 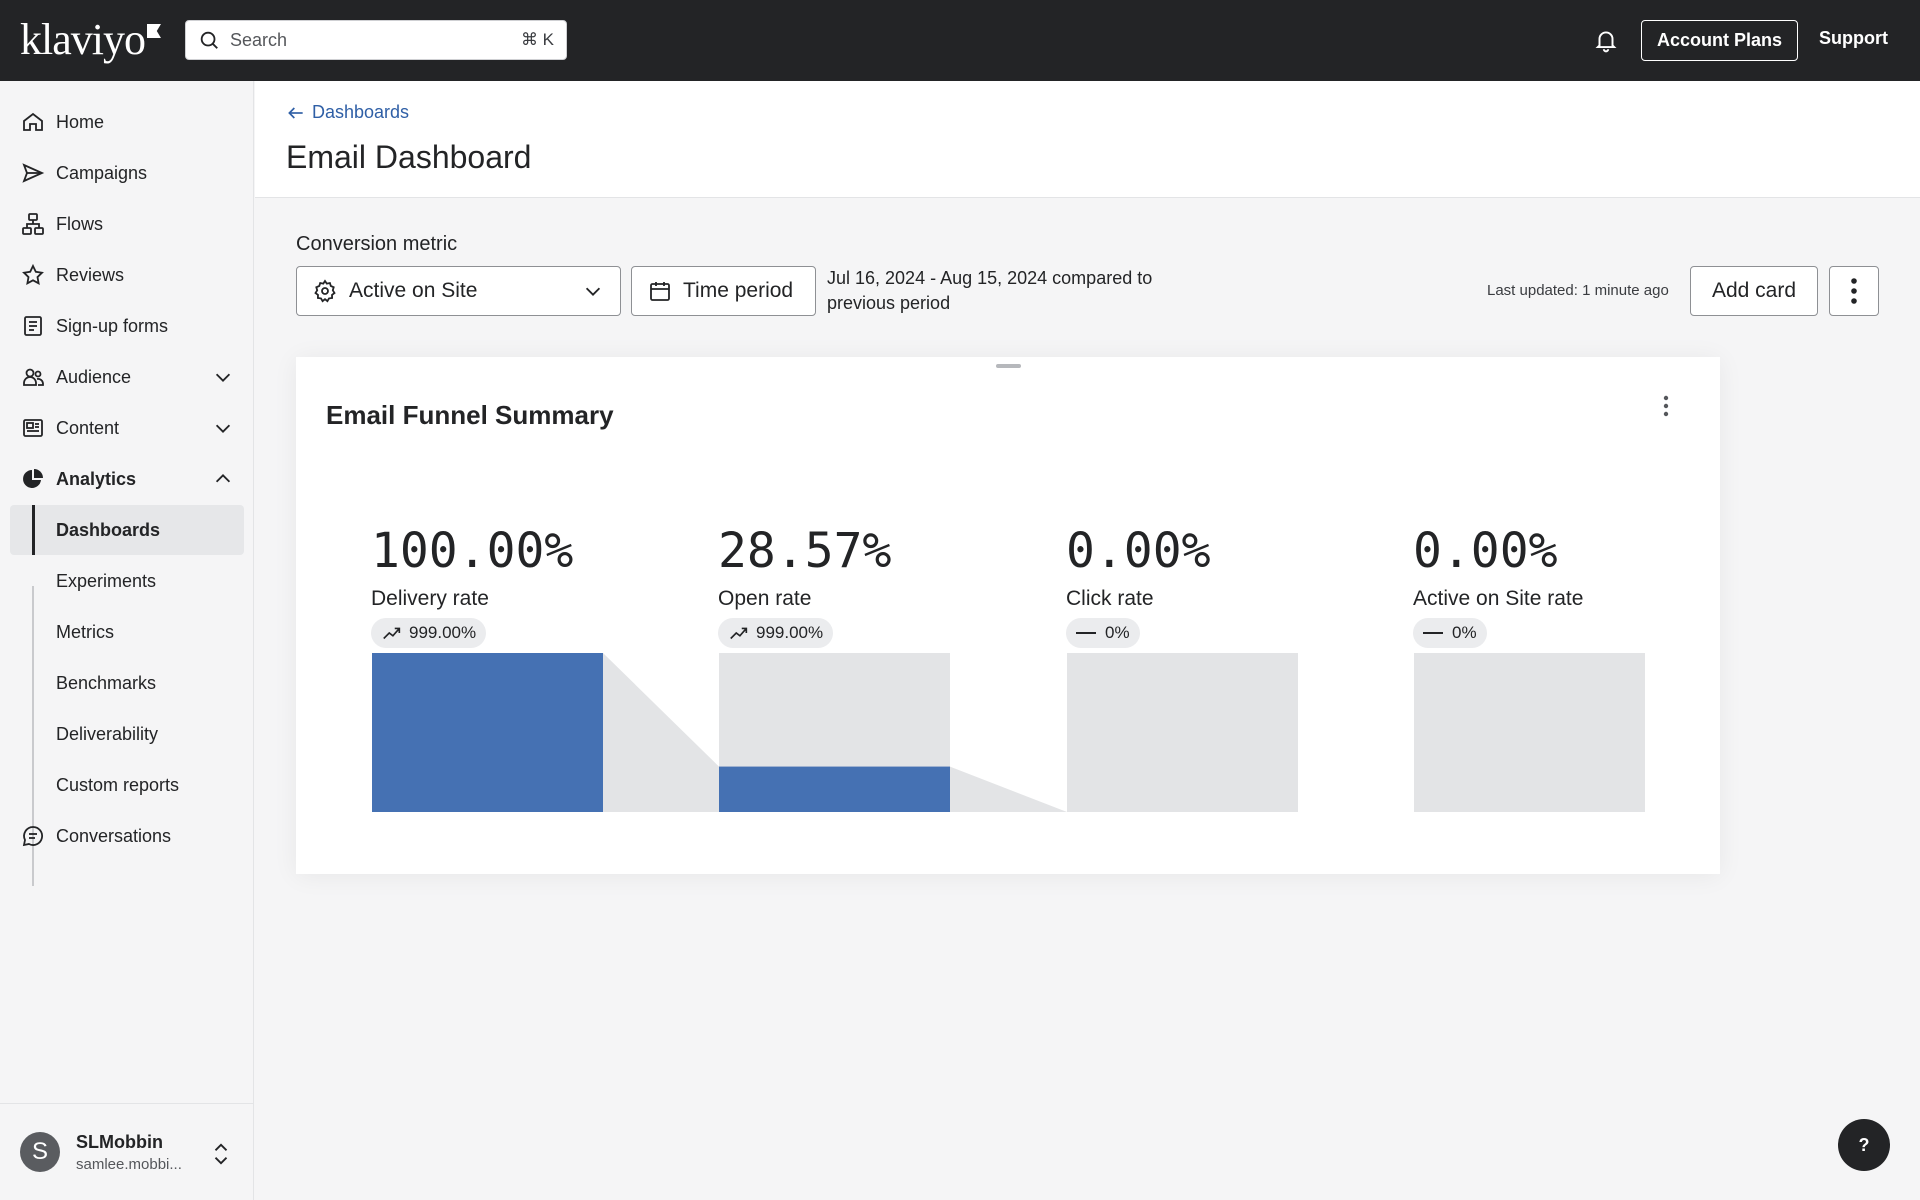 I want to click on logo-text: klaviyo, so click(x=83, y=39).